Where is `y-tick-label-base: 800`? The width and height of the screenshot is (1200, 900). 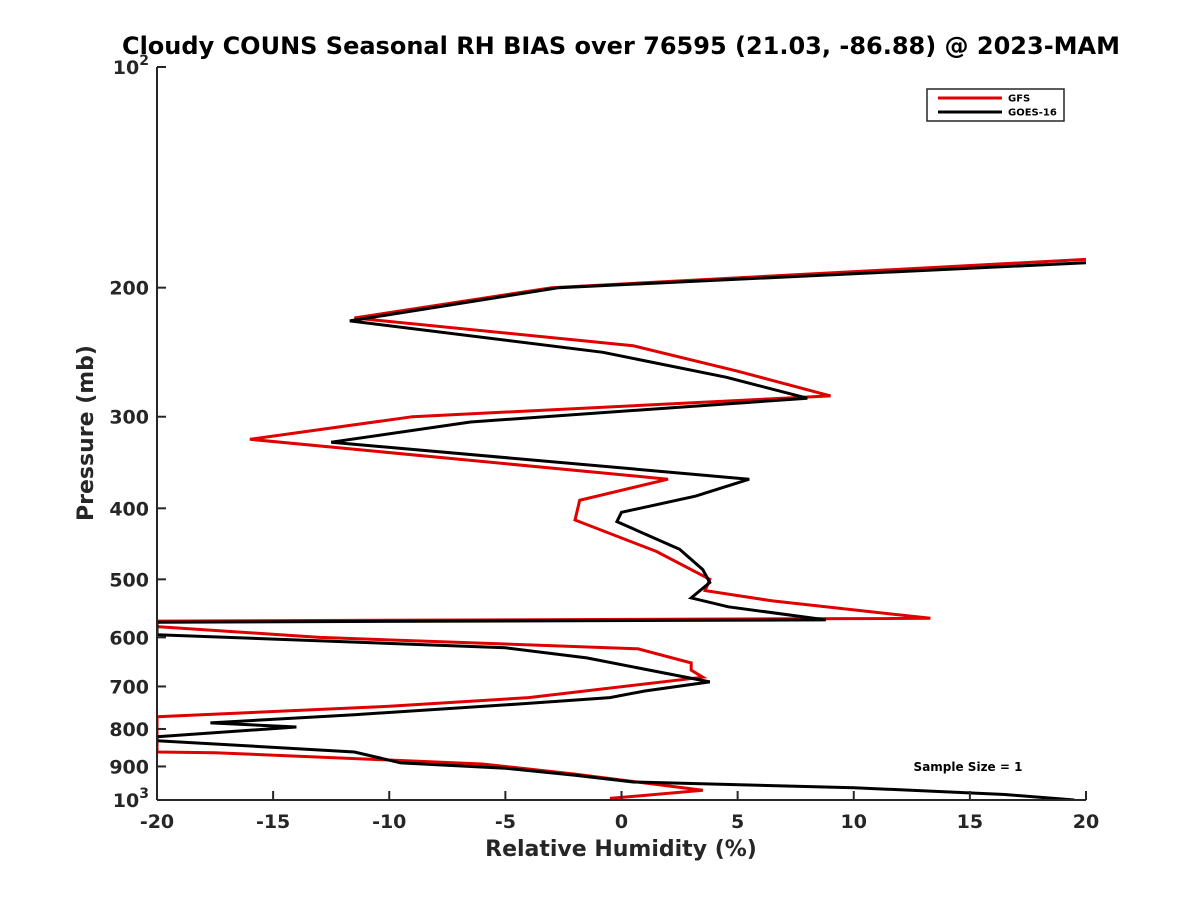 y-tick-label-base: 800 is located at coordinates (129, 730).